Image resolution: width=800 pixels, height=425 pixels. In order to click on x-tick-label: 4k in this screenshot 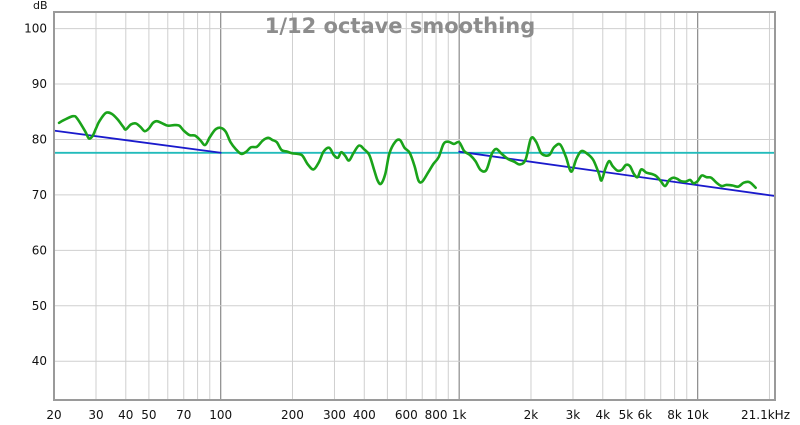, I will do `click(602, 415)`.